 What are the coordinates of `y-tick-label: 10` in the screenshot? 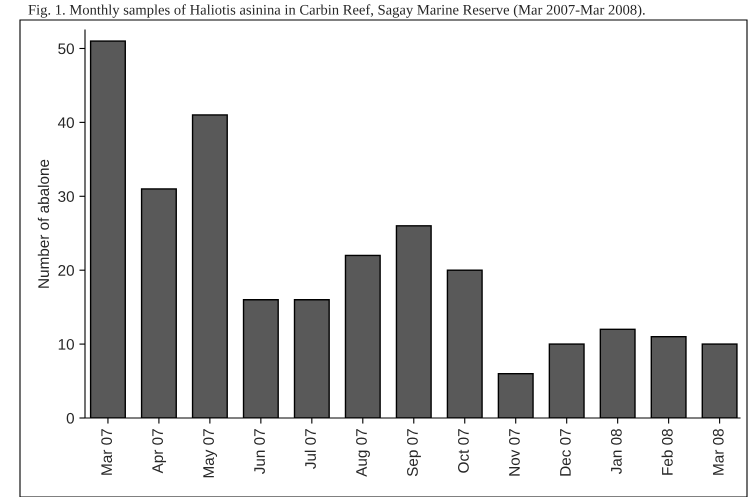 It's located at (66, 344).